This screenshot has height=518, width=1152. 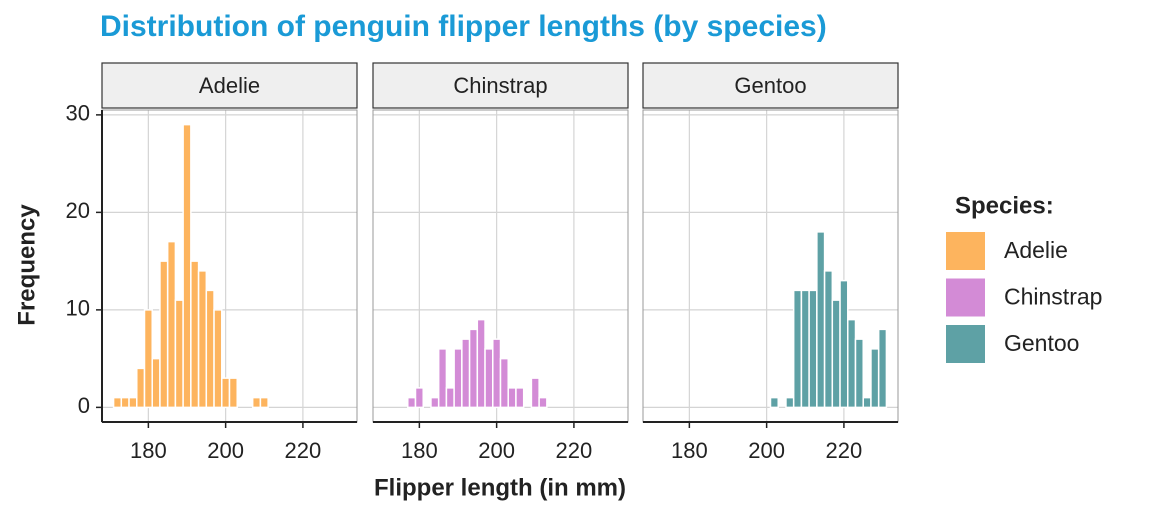 I want to click on strip-label: Adelie, so click(x=229, y=85).